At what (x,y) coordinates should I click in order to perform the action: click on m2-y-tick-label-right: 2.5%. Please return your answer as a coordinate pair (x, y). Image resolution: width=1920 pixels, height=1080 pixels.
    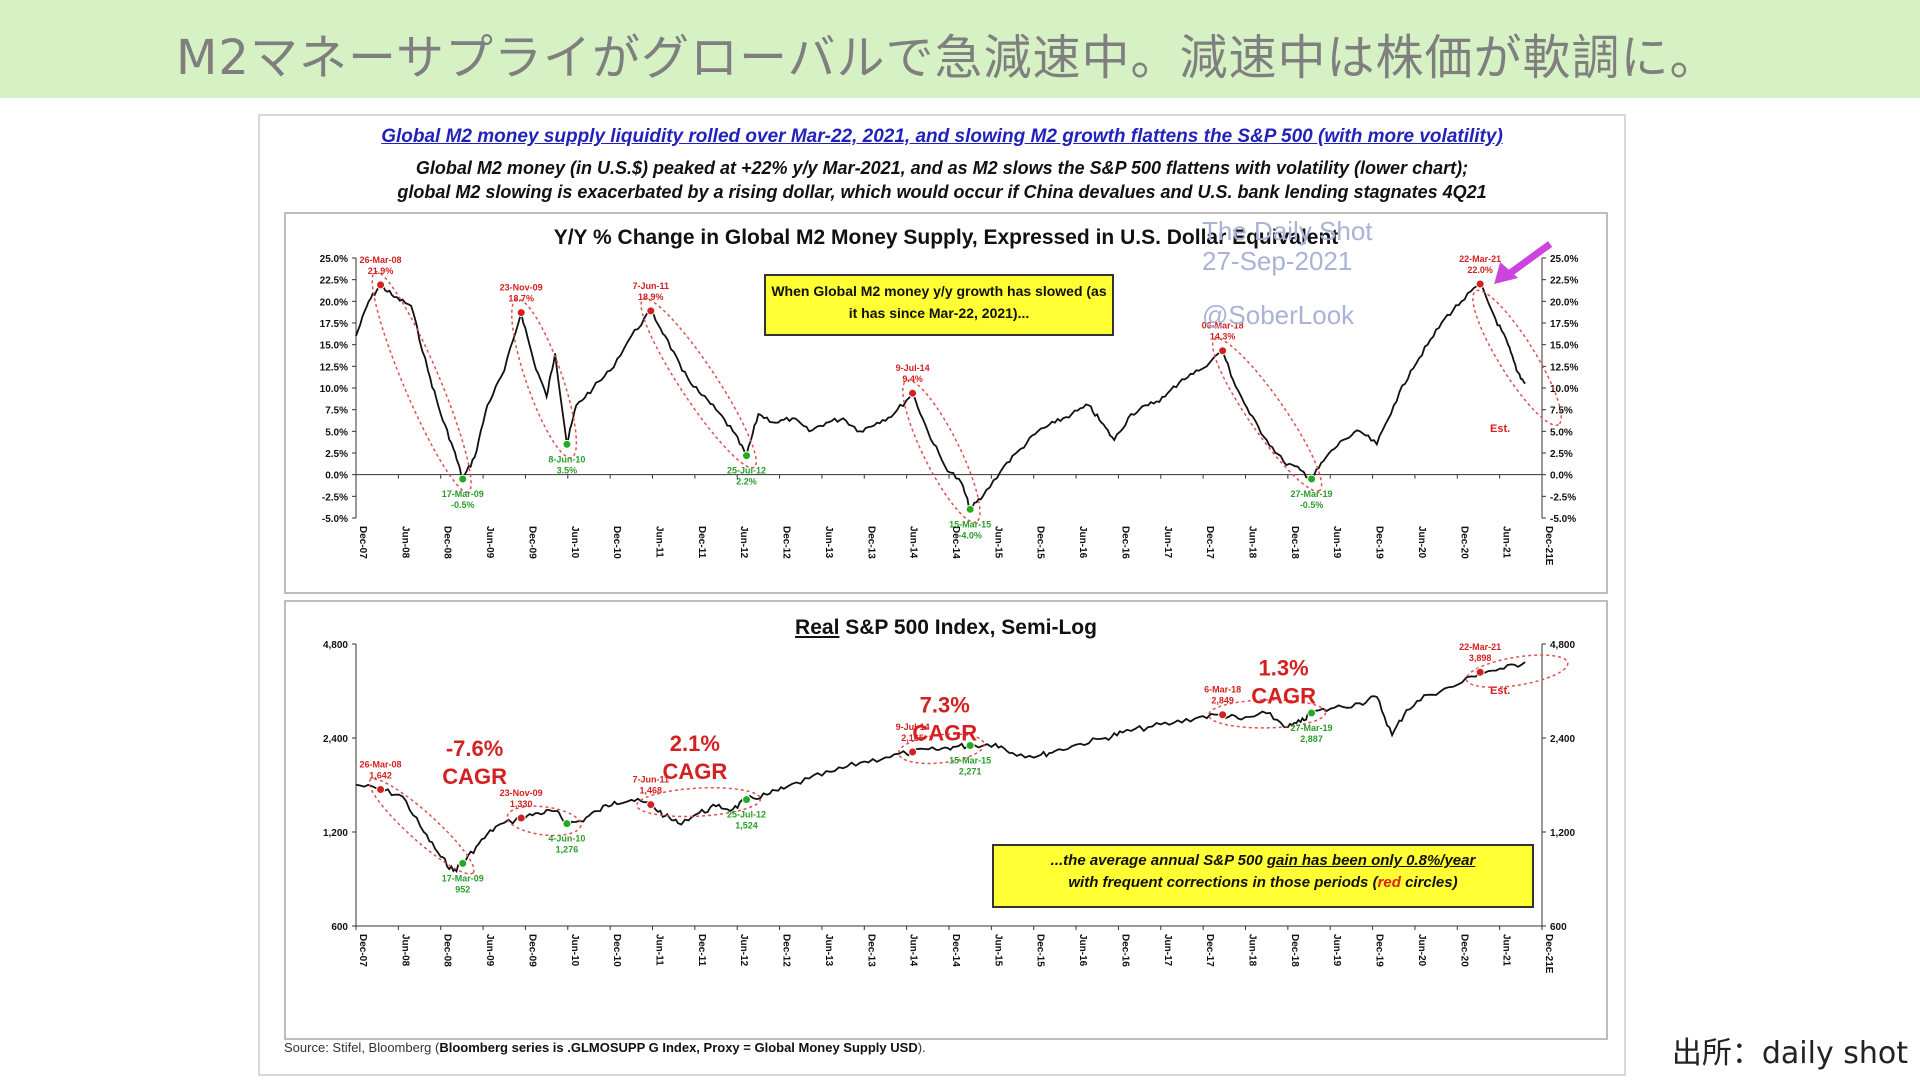
    Looking at the image, I should click on (1561, 454).